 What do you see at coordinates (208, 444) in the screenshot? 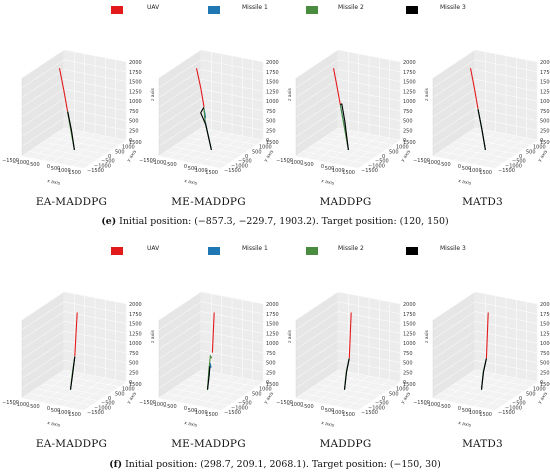
I see `method-label-f-me-maddpg: ME-MADDPG` at bounding box center [208, 444].